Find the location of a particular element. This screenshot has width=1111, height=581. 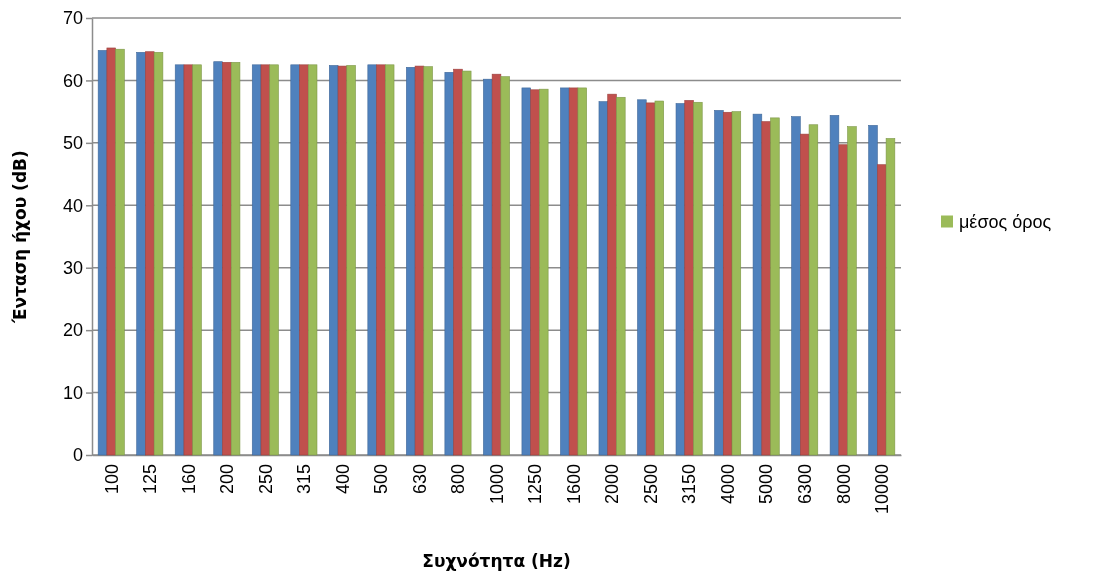

x-tick-label: 125 is located at coordinates (150, 479).